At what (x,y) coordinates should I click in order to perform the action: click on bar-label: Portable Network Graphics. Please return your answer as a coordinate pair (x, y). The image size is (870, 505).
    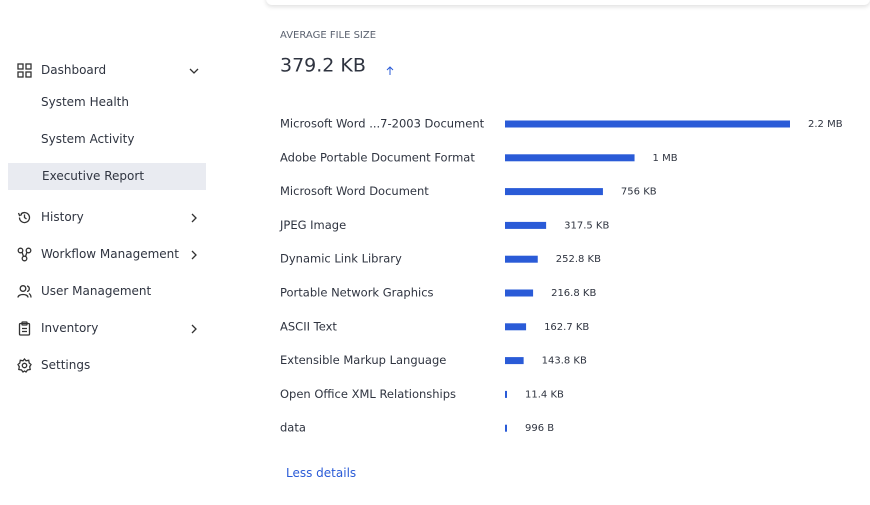
    Looking at the image, I should click on (357, 293).